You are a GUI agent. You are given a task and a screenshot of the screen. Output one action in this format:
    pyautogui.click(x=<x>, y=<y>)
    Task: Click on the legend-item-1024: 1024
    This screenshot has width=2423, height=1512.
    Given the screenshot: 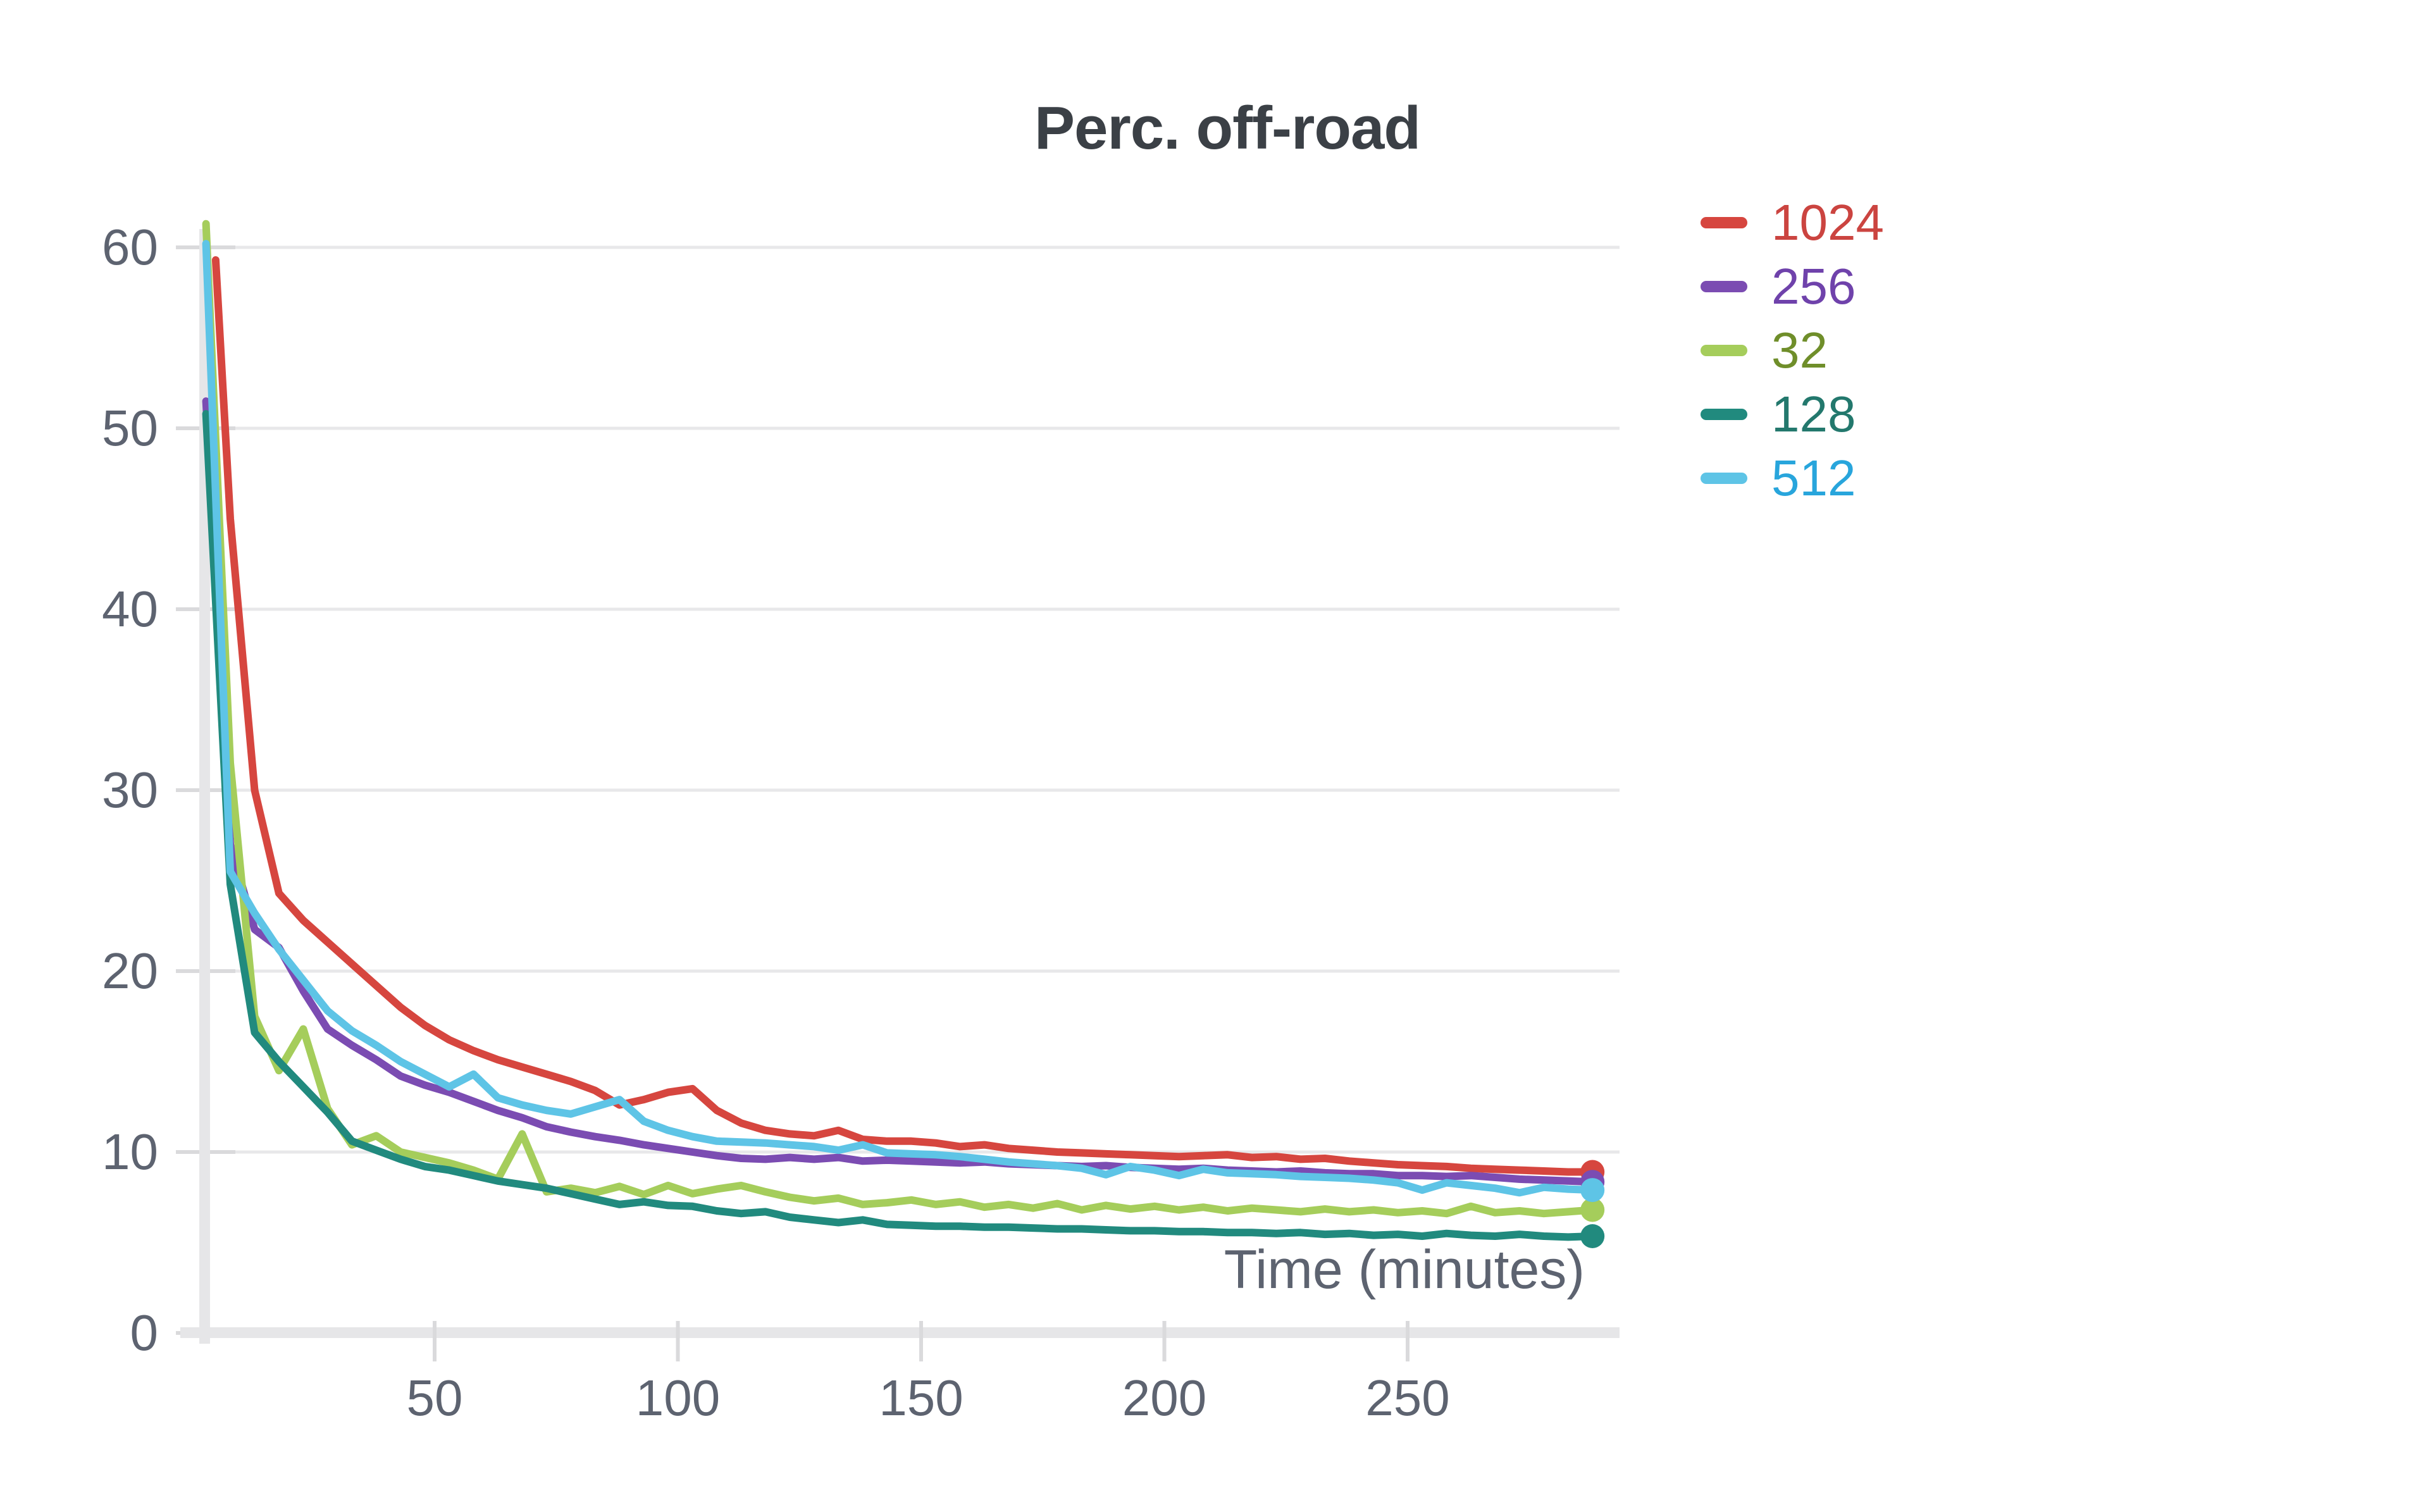 What is the action you would take?
    pyautogui.click(x=1792, y=223)
    